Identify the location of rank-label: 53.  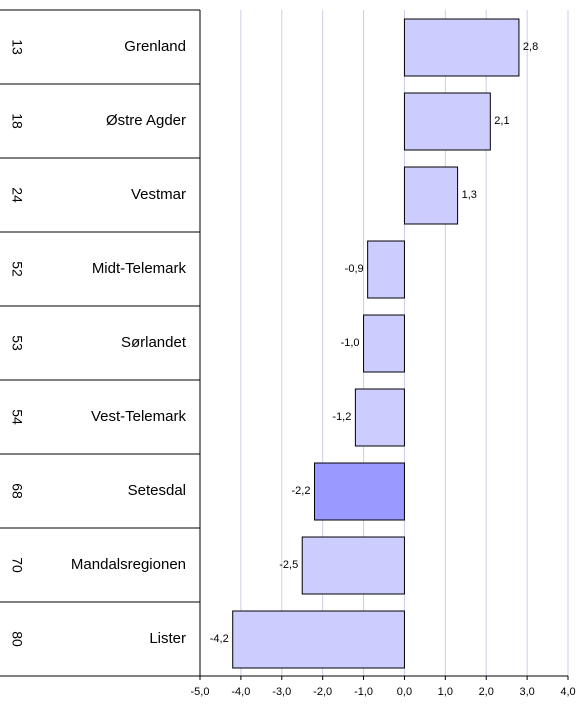
(17, 343).